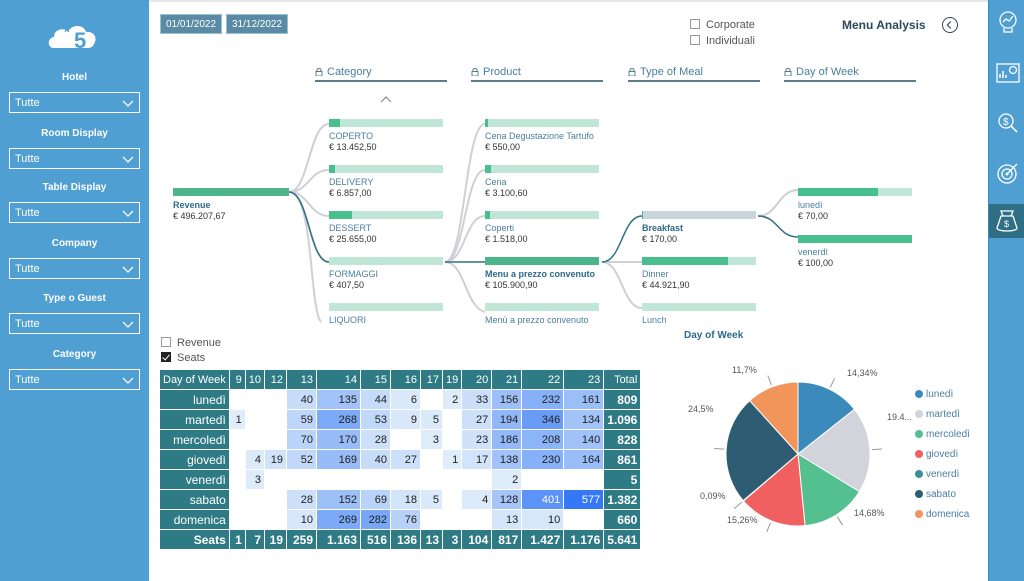  Describe the element at coordinates (1006, 290) in the screenshot. I see `page-navigation-bar: $ $` at that location.